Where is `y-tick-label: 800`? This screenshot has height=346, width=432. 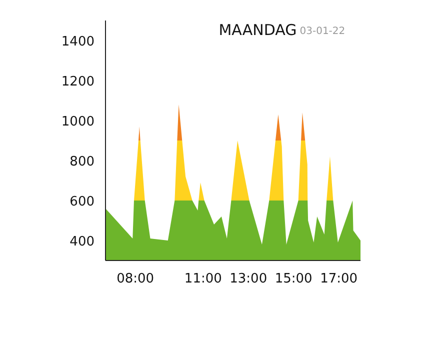 y-tick-label: 800 is located at coordinates (82, 162).